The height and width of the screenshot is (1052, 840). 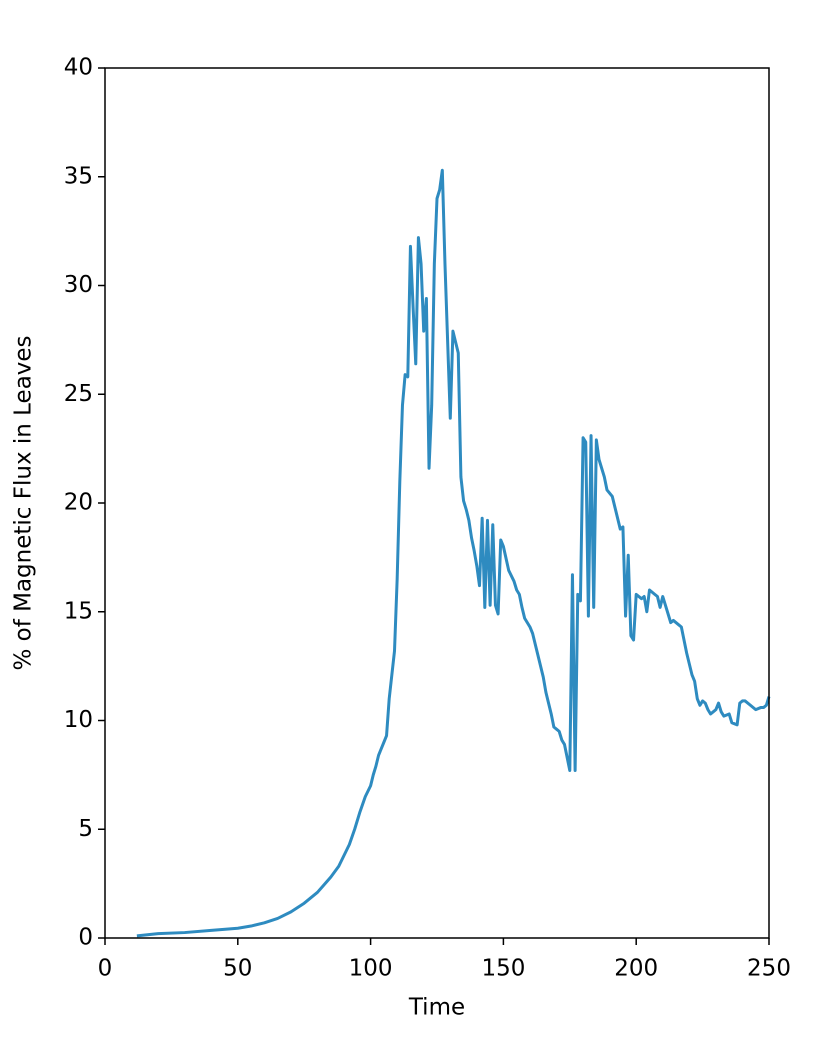 I want to click on y-tick-label: 25, so click(x=78, y=394).